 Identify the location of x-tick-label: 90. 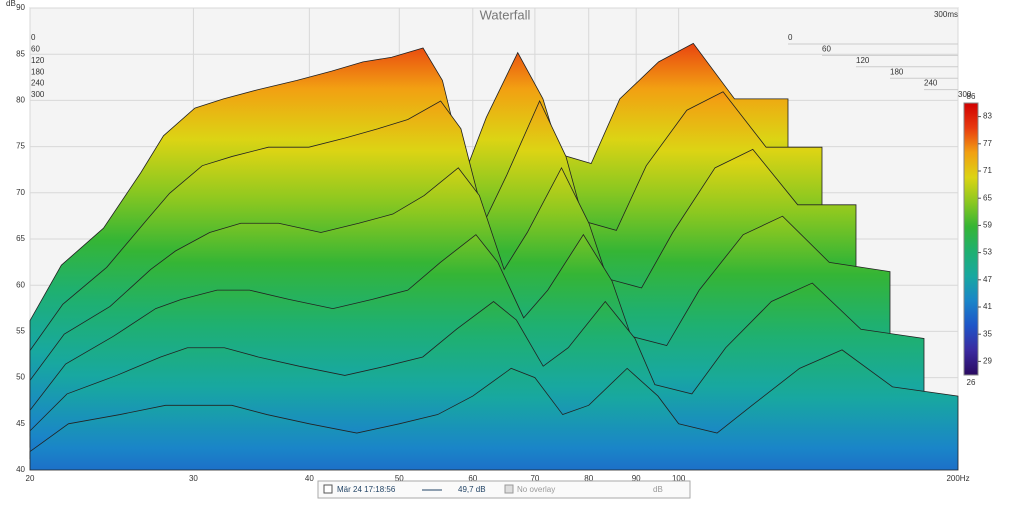
(636, 478).